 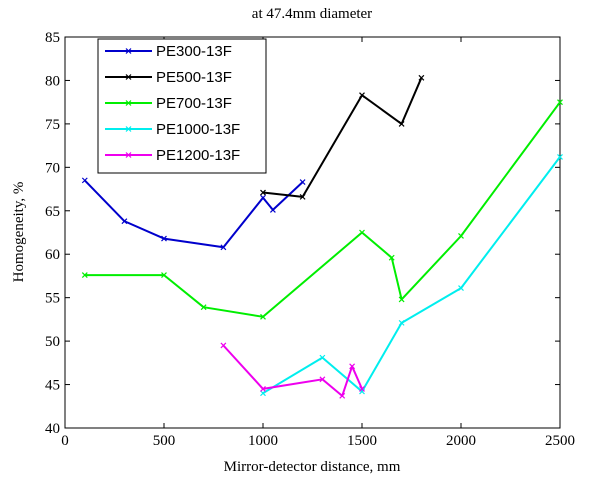 I want to click on x-axis-label: Mirror-detector distance, mm, so click(x=312, y=467).